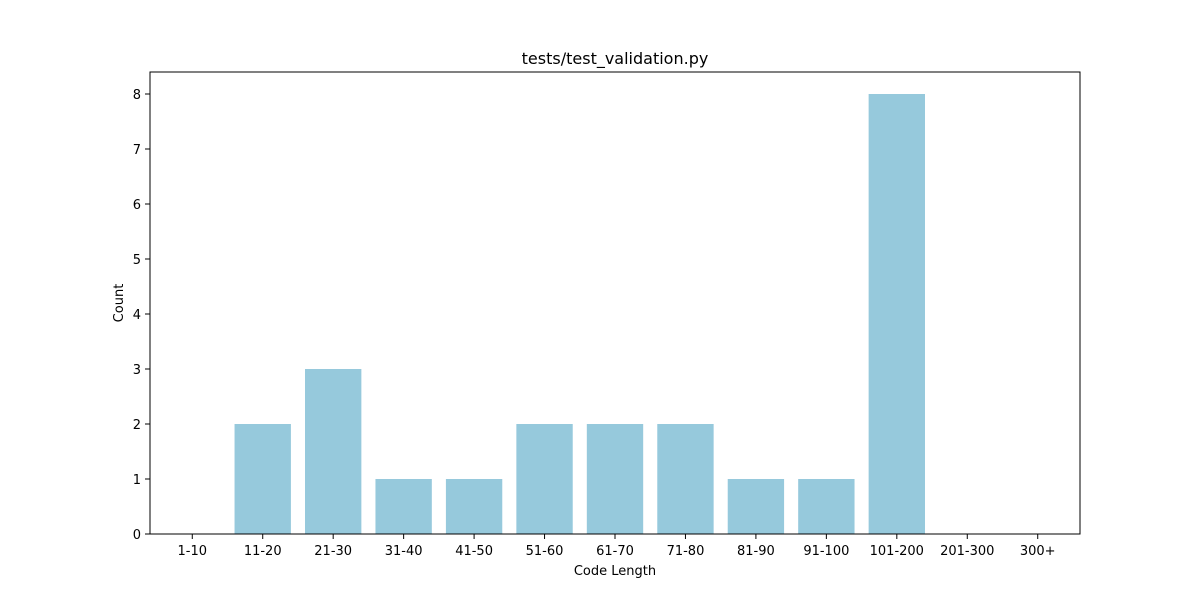 This screenshot has width=1200, height=600. I want to click on x-tick-label: 91-100, so click(826, 551).